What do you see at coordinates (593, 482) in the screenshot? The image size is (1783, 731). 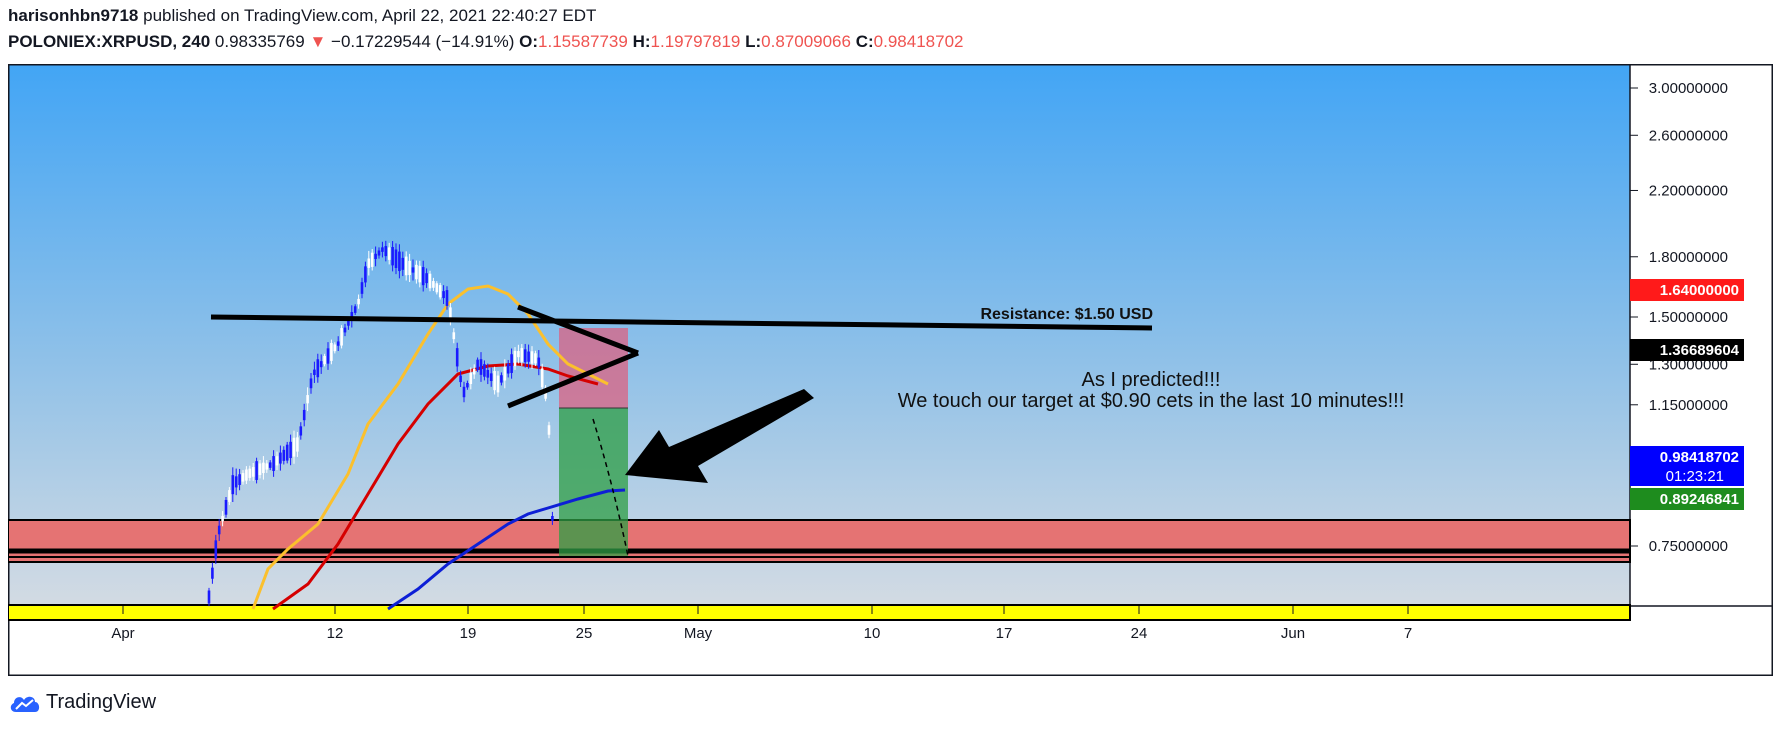 I see `take-profit-box` at bounding box center [593, 482].